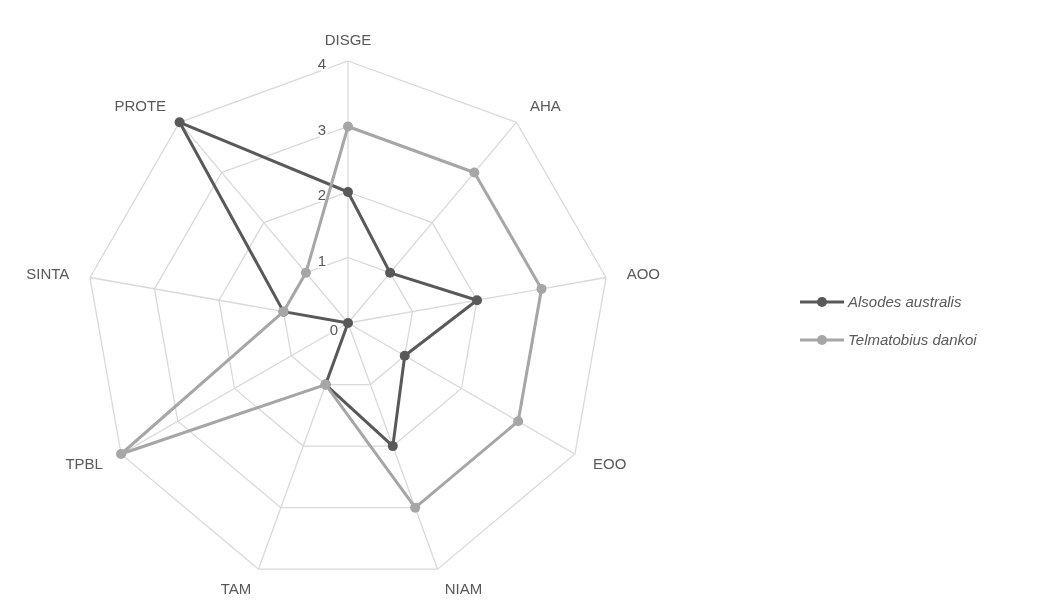 The height and width of the screenshot is (600, 1053). What do you see at coordinates (333, 329) in the screenshot?
I see `y-tick-label: 0` at bounding box center [333, 329].